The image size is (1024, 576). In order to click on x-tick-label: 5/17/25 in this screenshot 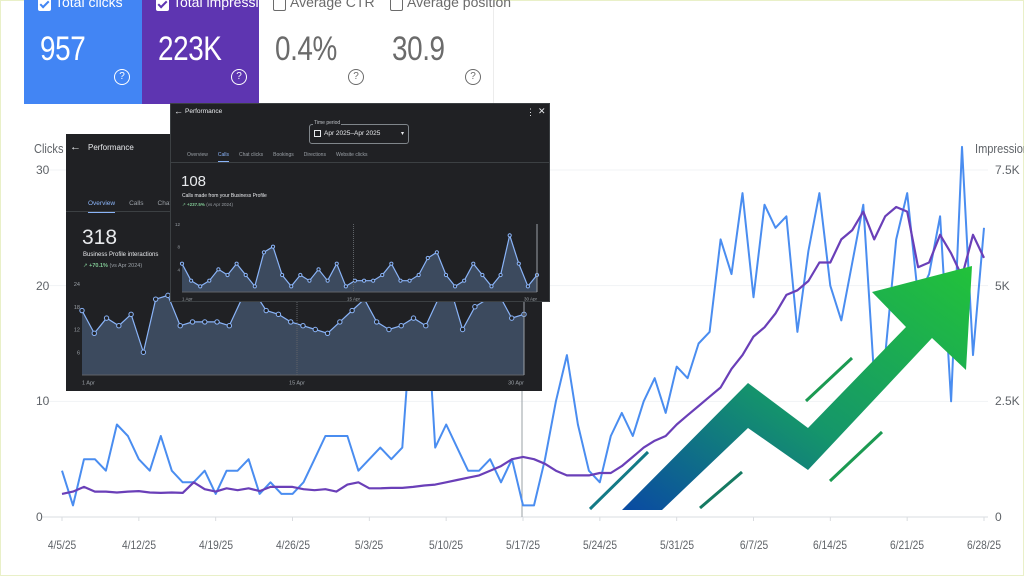, I will do `click(523, 545)`.